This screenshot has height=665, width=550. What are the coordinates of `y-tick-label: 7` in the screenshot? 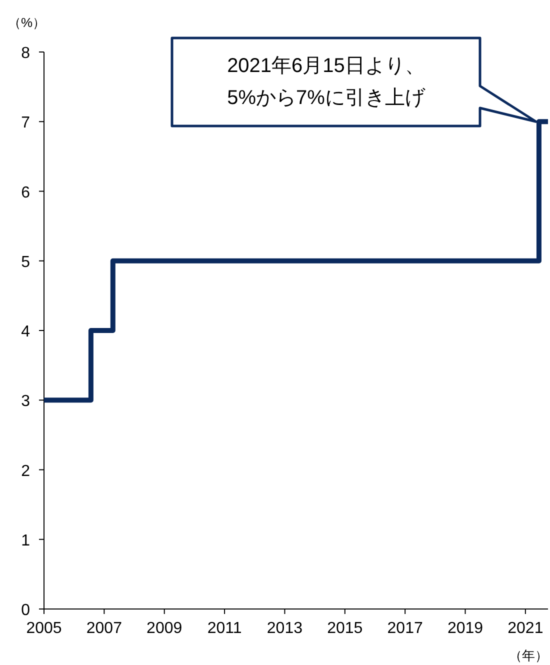 It's located at (25, 123).